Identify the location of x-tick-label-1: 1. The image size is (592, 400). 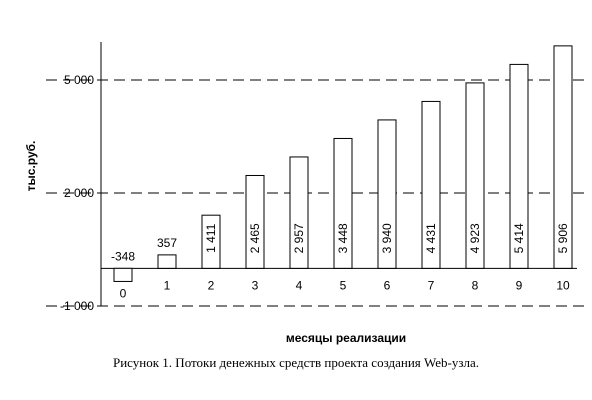
(167, 285).